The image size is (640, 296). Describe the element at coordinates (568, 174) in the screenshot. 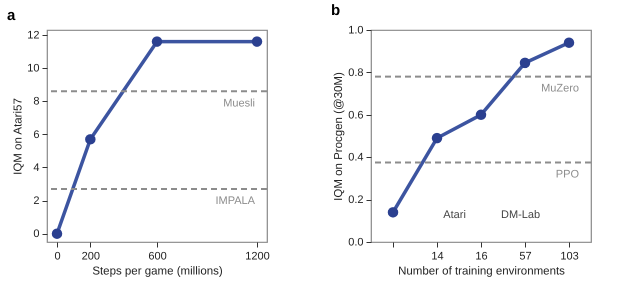

I see `ref-line-label: PPO` at that location.